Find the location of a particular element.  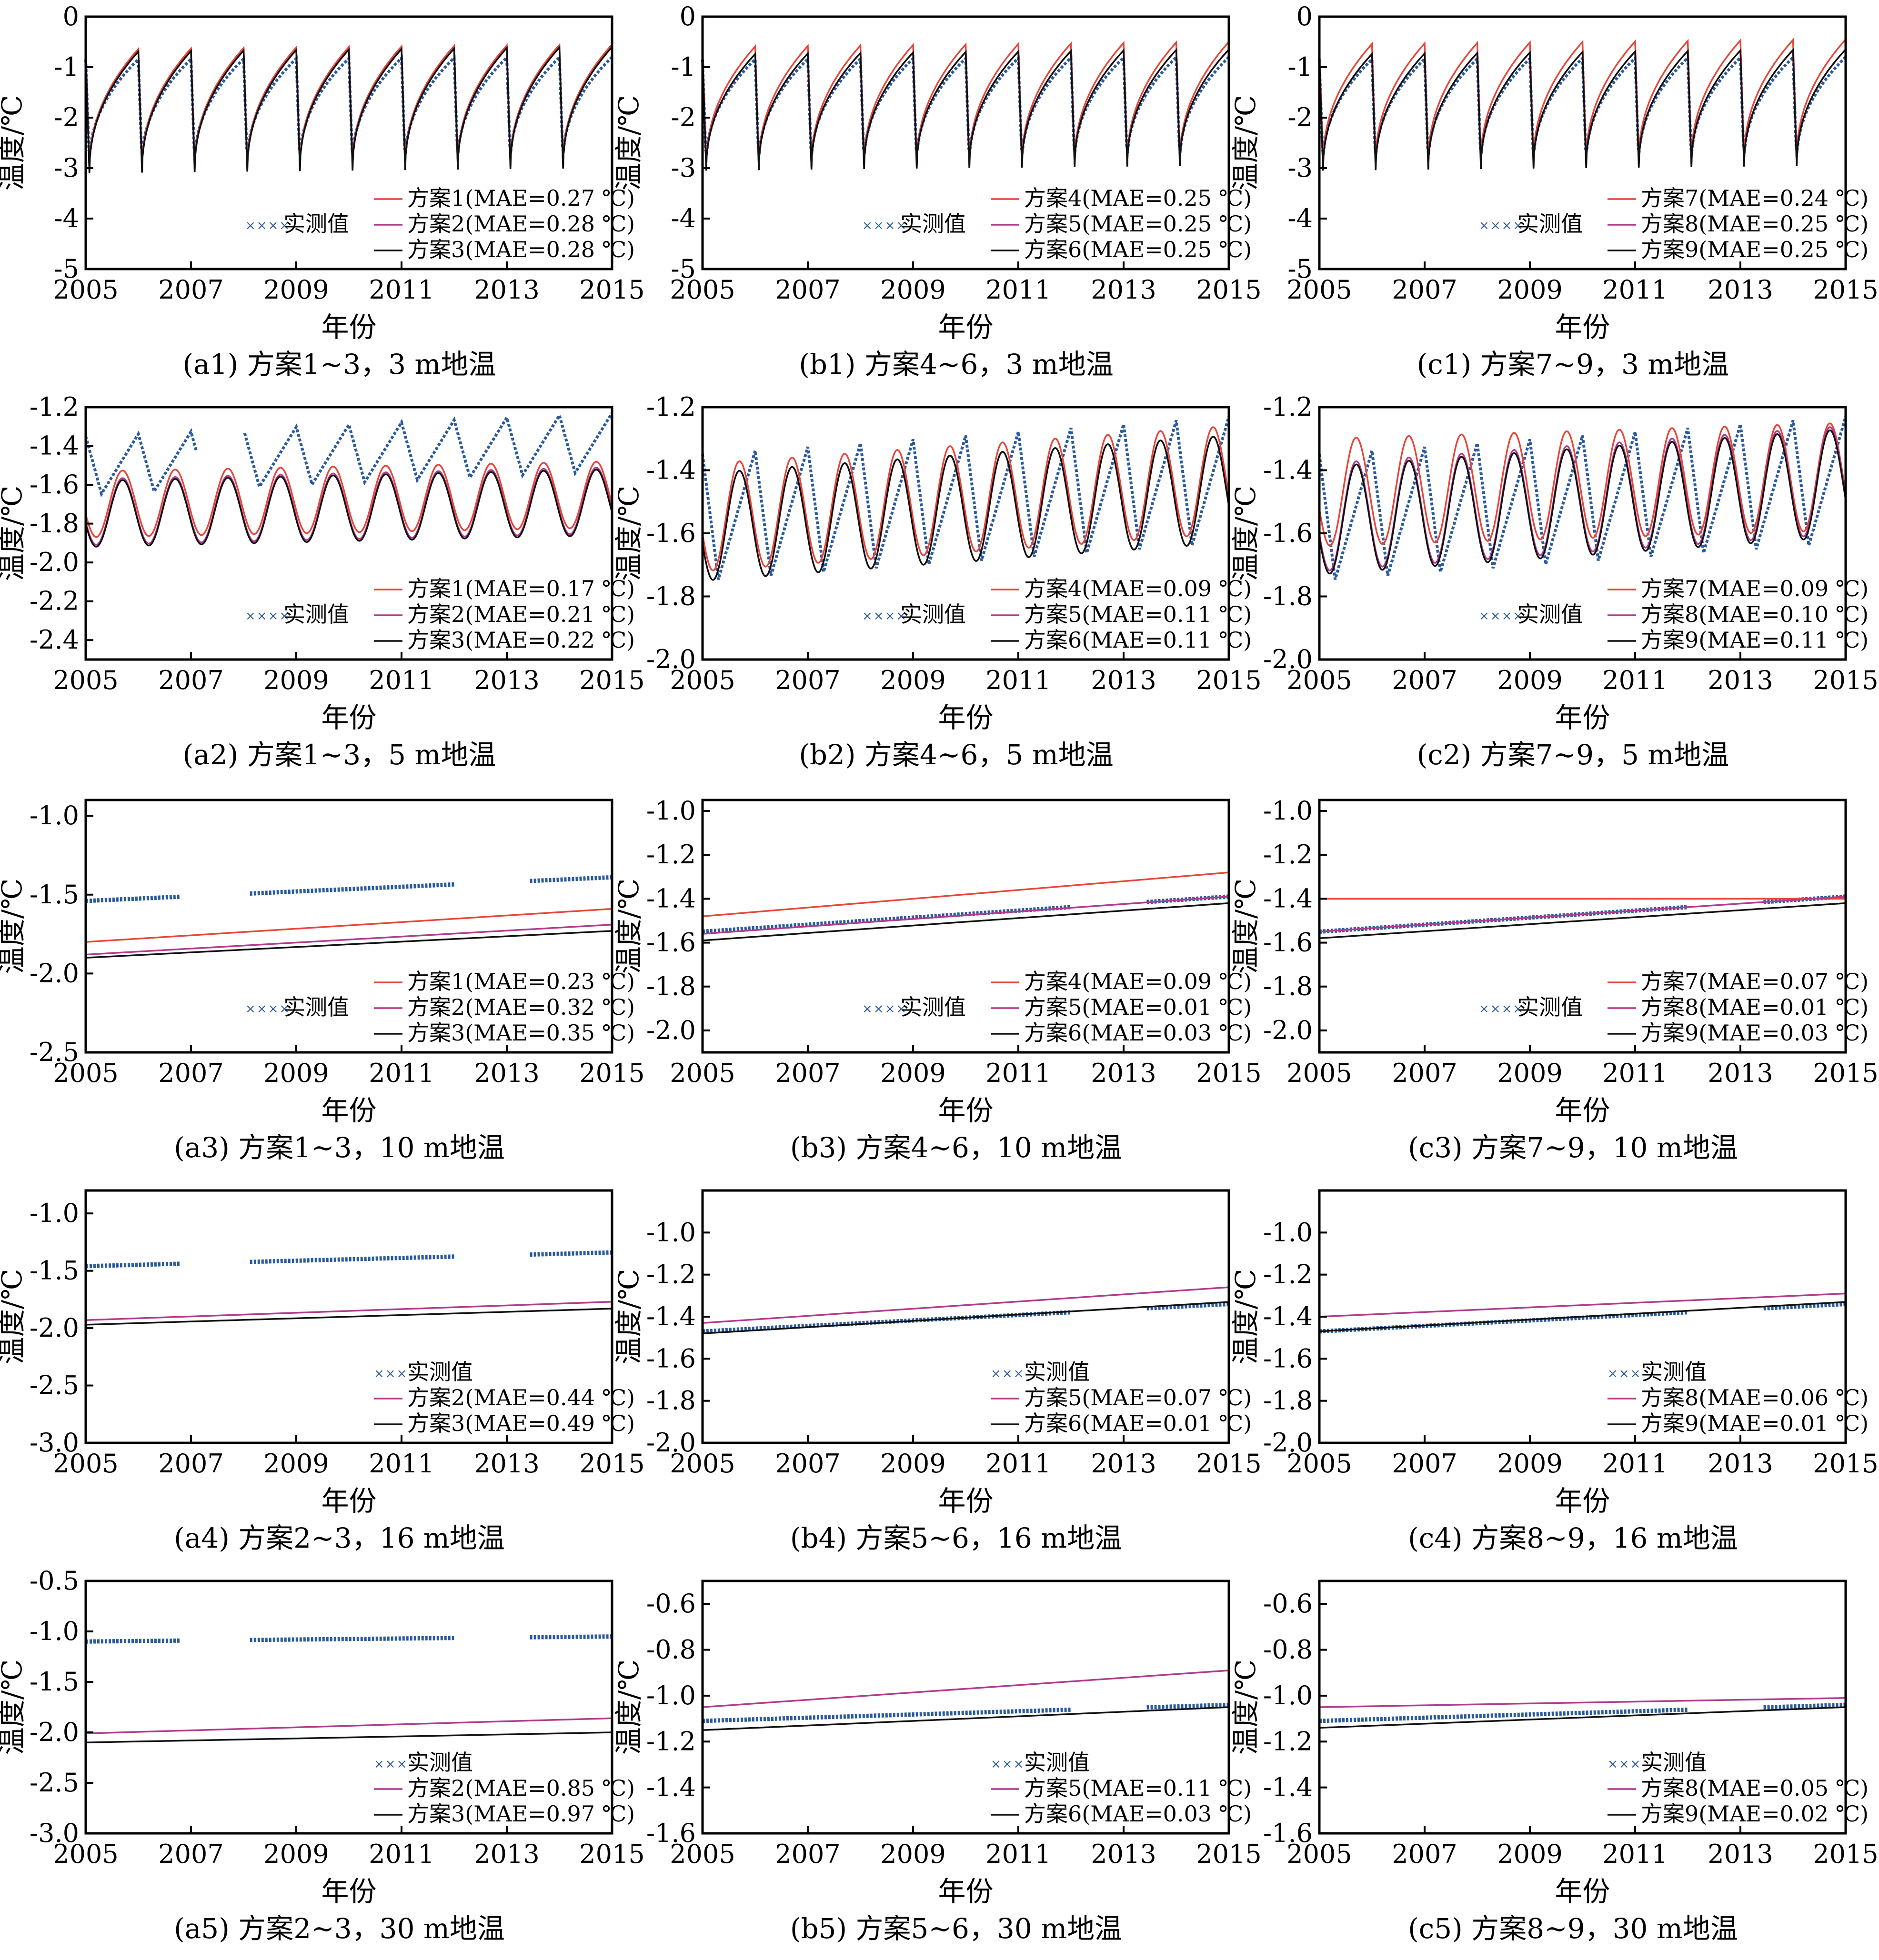

y-tick-label: -5 is located at coordinates (1300, 269).